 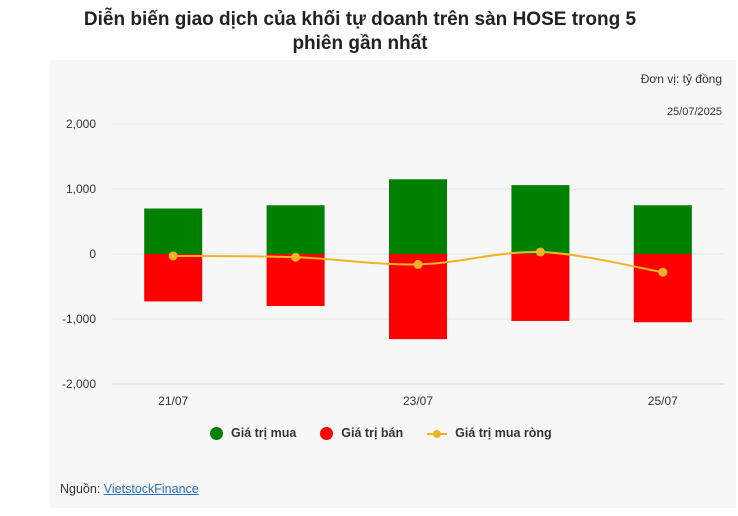 I want to click on y-tick-label: -2,000, so click(x=79, y=384).